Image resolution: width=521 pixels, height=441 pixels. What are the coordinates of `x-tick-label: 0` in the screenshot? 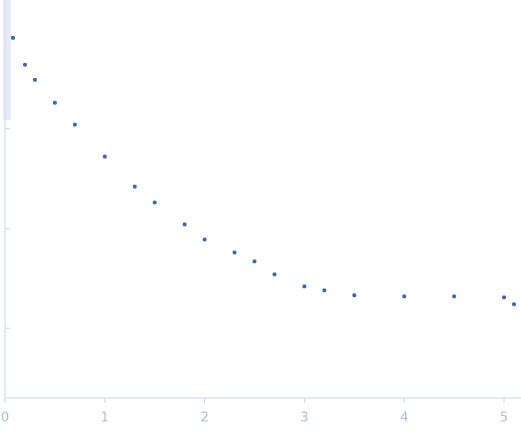 It's located at (5, 418).